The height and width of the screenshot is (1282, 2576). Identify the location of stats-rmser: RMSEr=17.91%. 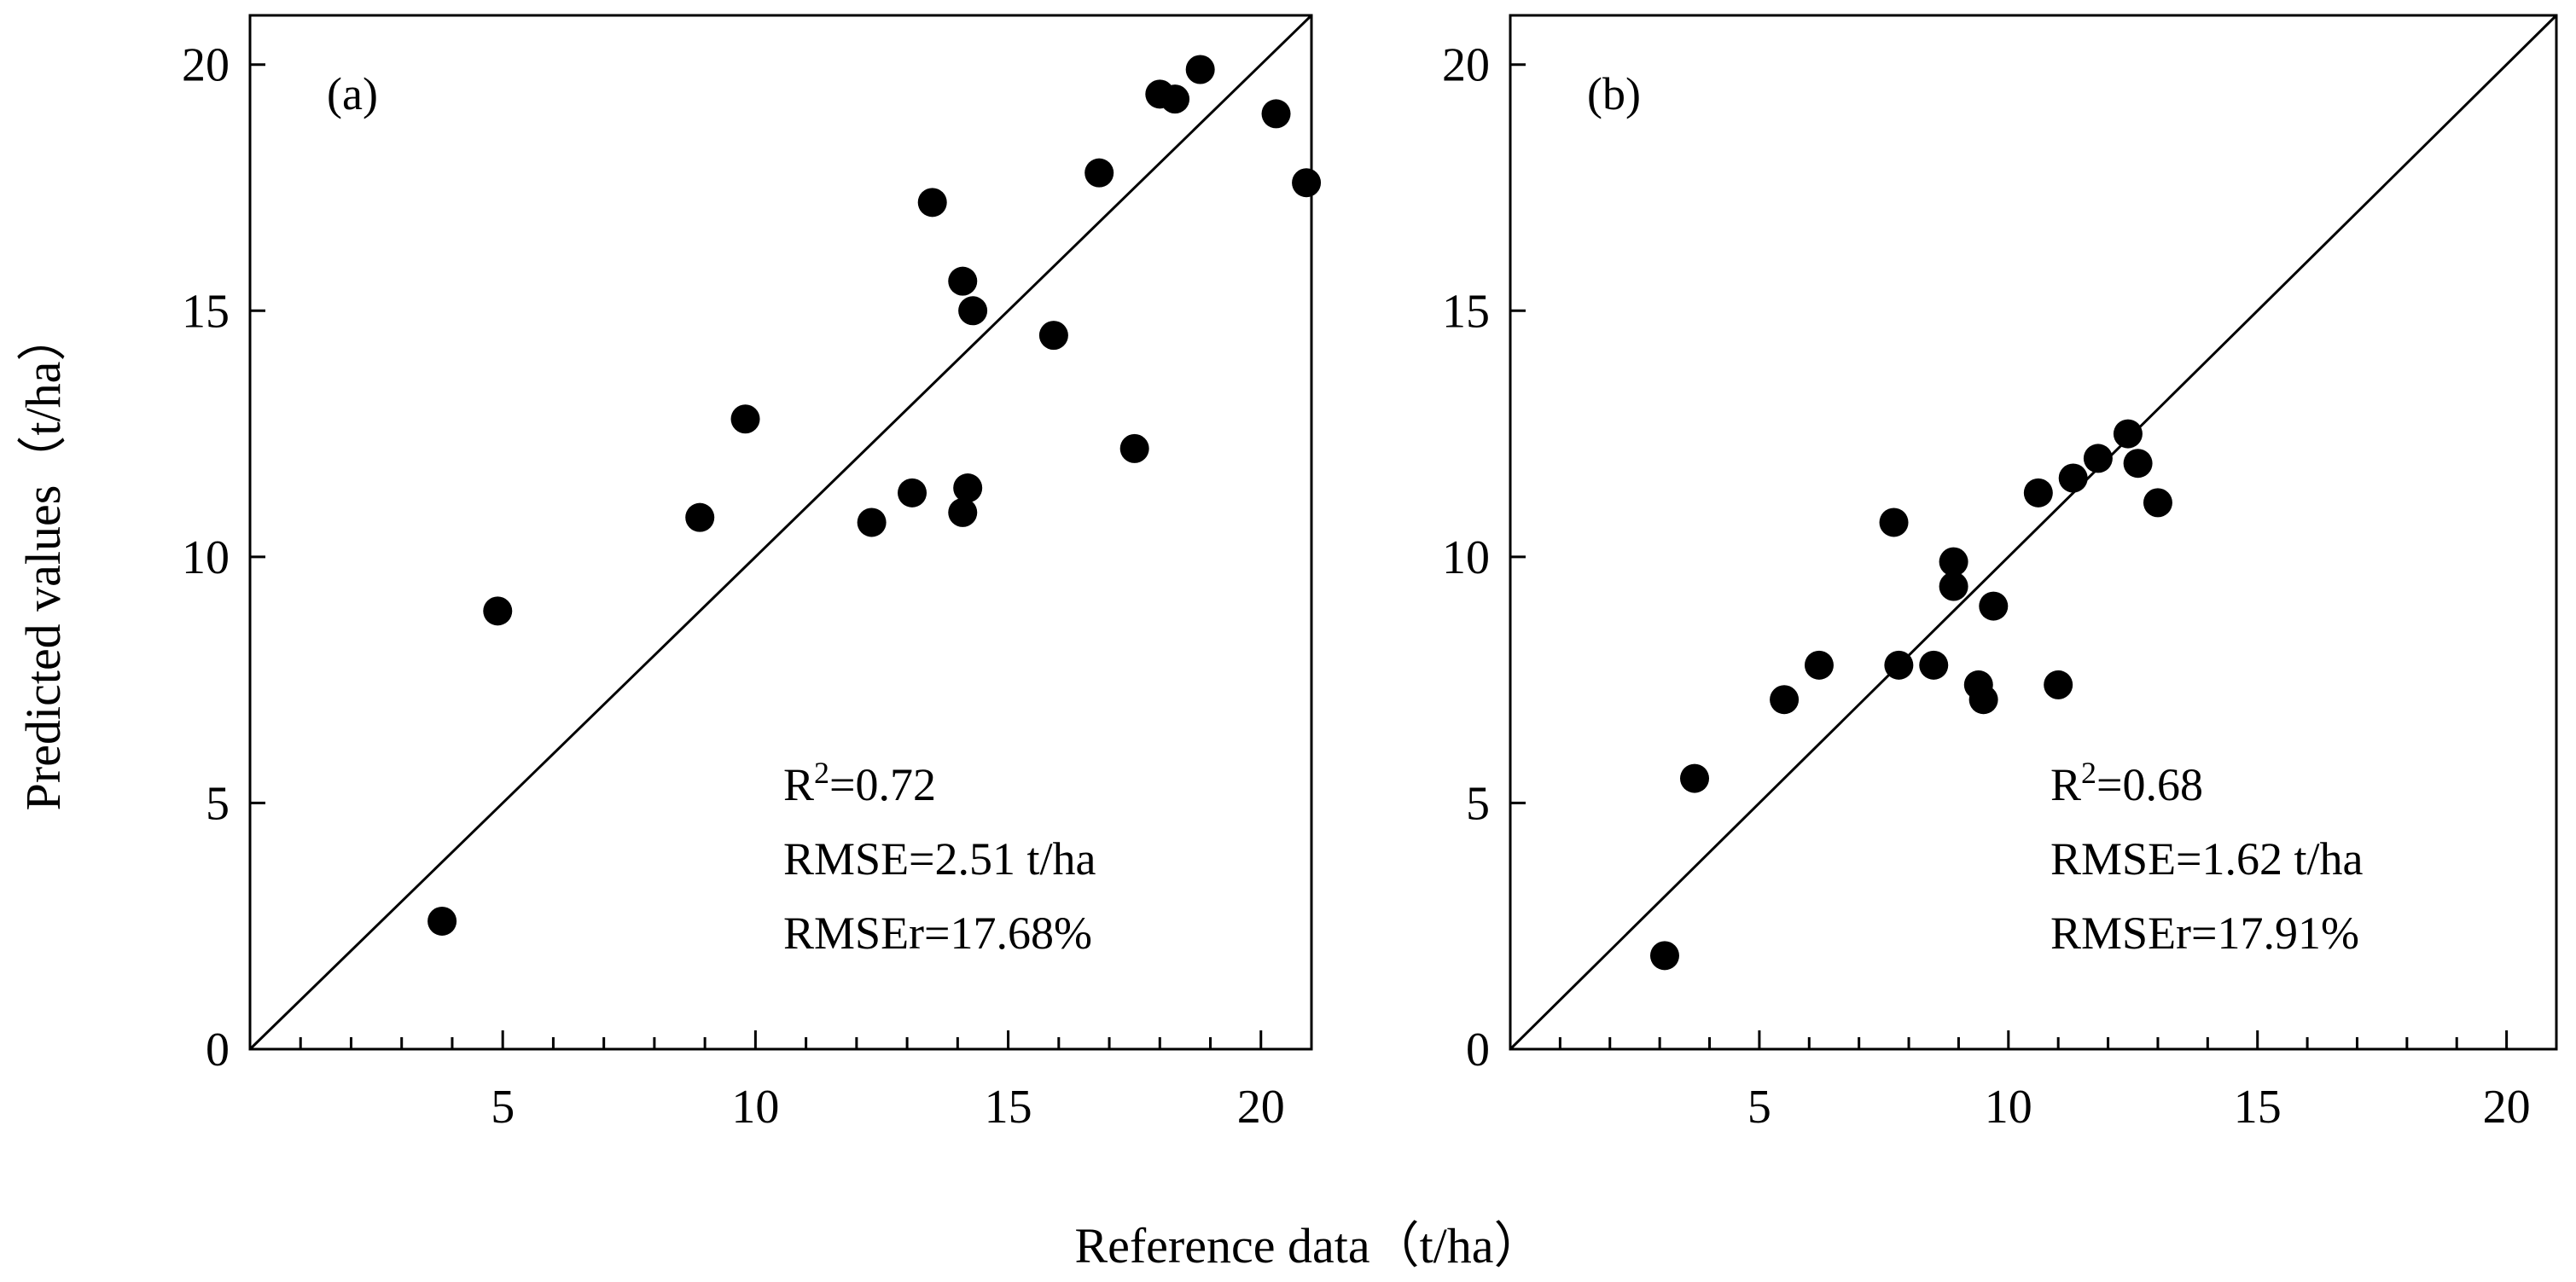
(2204, 933).